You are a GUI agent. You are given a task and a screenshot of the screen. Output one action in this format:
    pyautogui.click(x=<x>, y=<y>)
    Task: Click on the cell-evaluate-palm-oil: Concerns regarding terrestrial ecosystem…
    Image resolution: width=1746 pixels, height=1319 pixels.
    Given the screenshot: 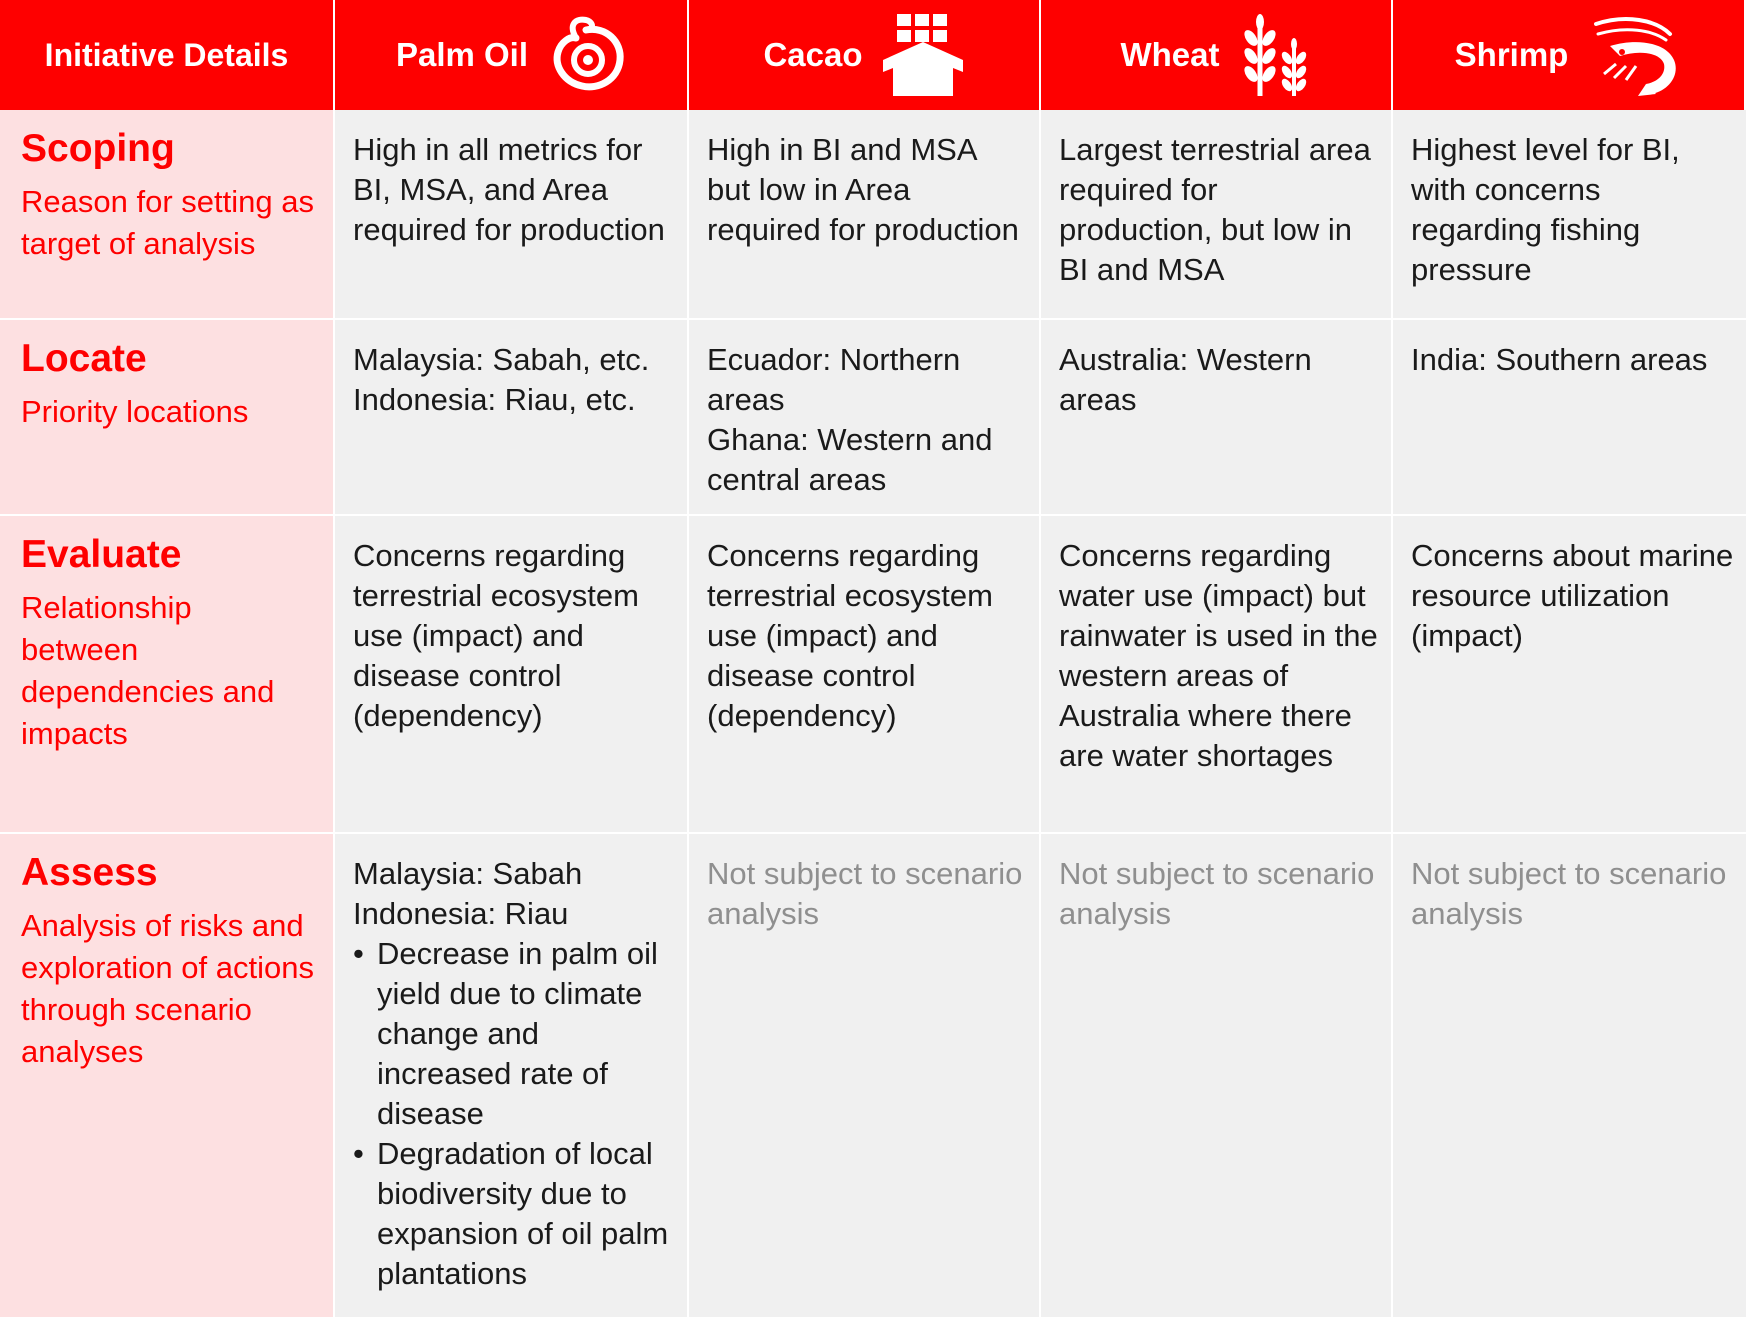 What is the action you would take?
    pyautogui.click(x=512, y=675)
    